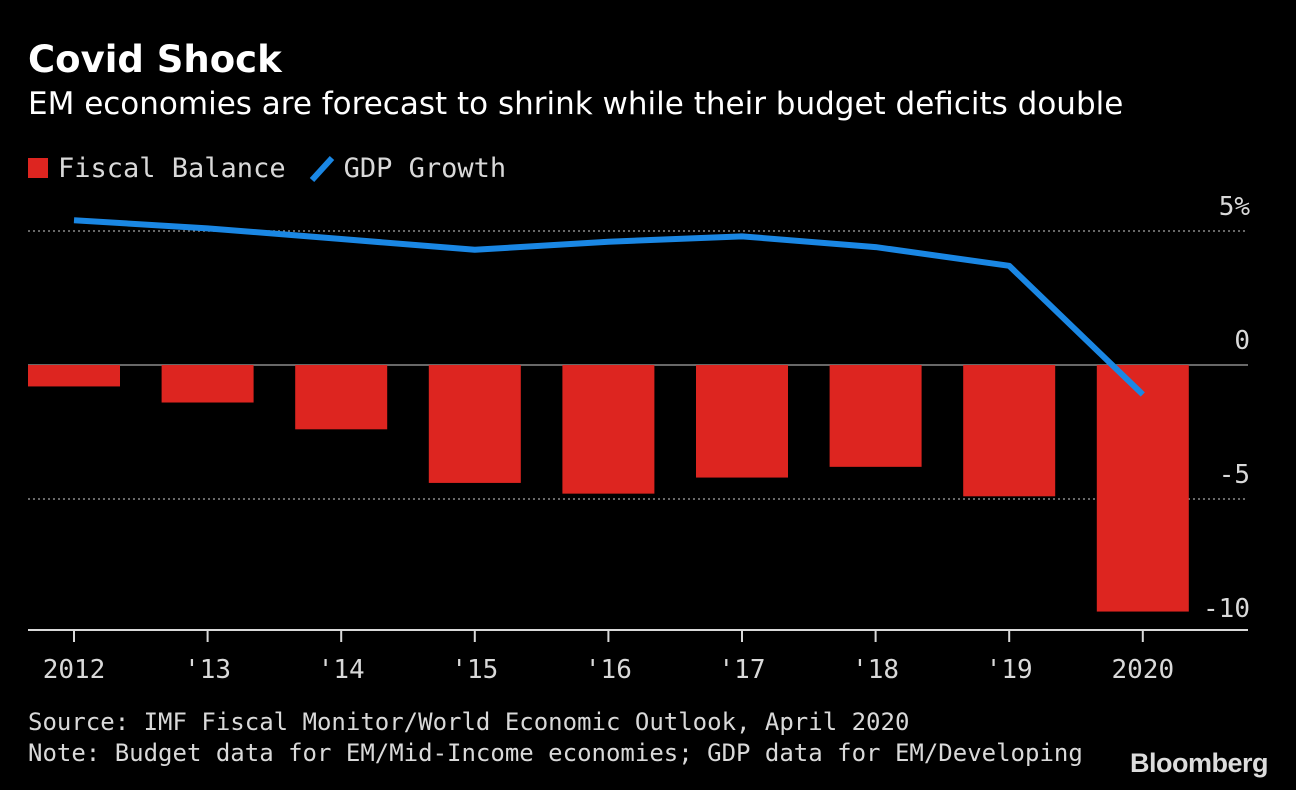 The image size is (1296, 790). Describe the element at coordinates (425, 168) in the screenshot. I see `legend-label-gdp-growth: GDP Growth` at that location.